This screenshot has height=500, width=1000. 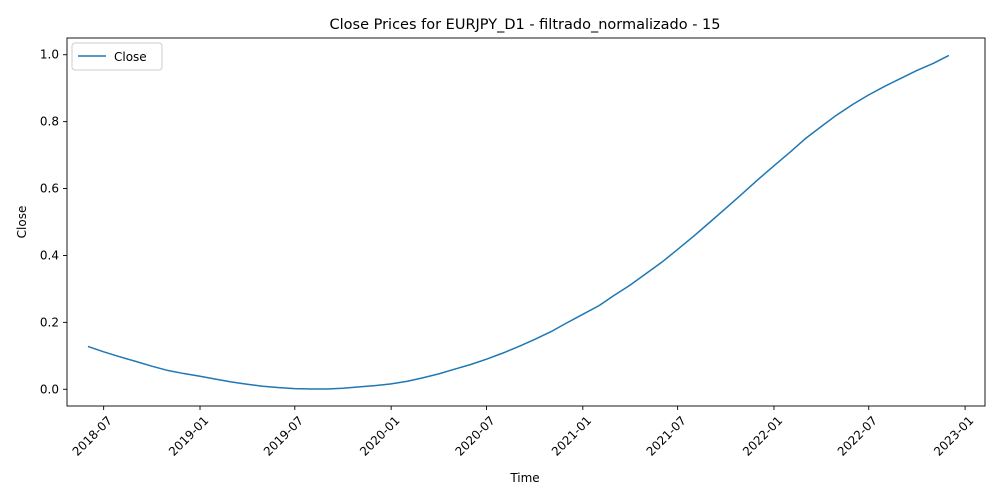 What do you see at coordinates (49, 389) in the screenshot?
I see `y-tick-label: 0.0` at bounding box center [49, 389].